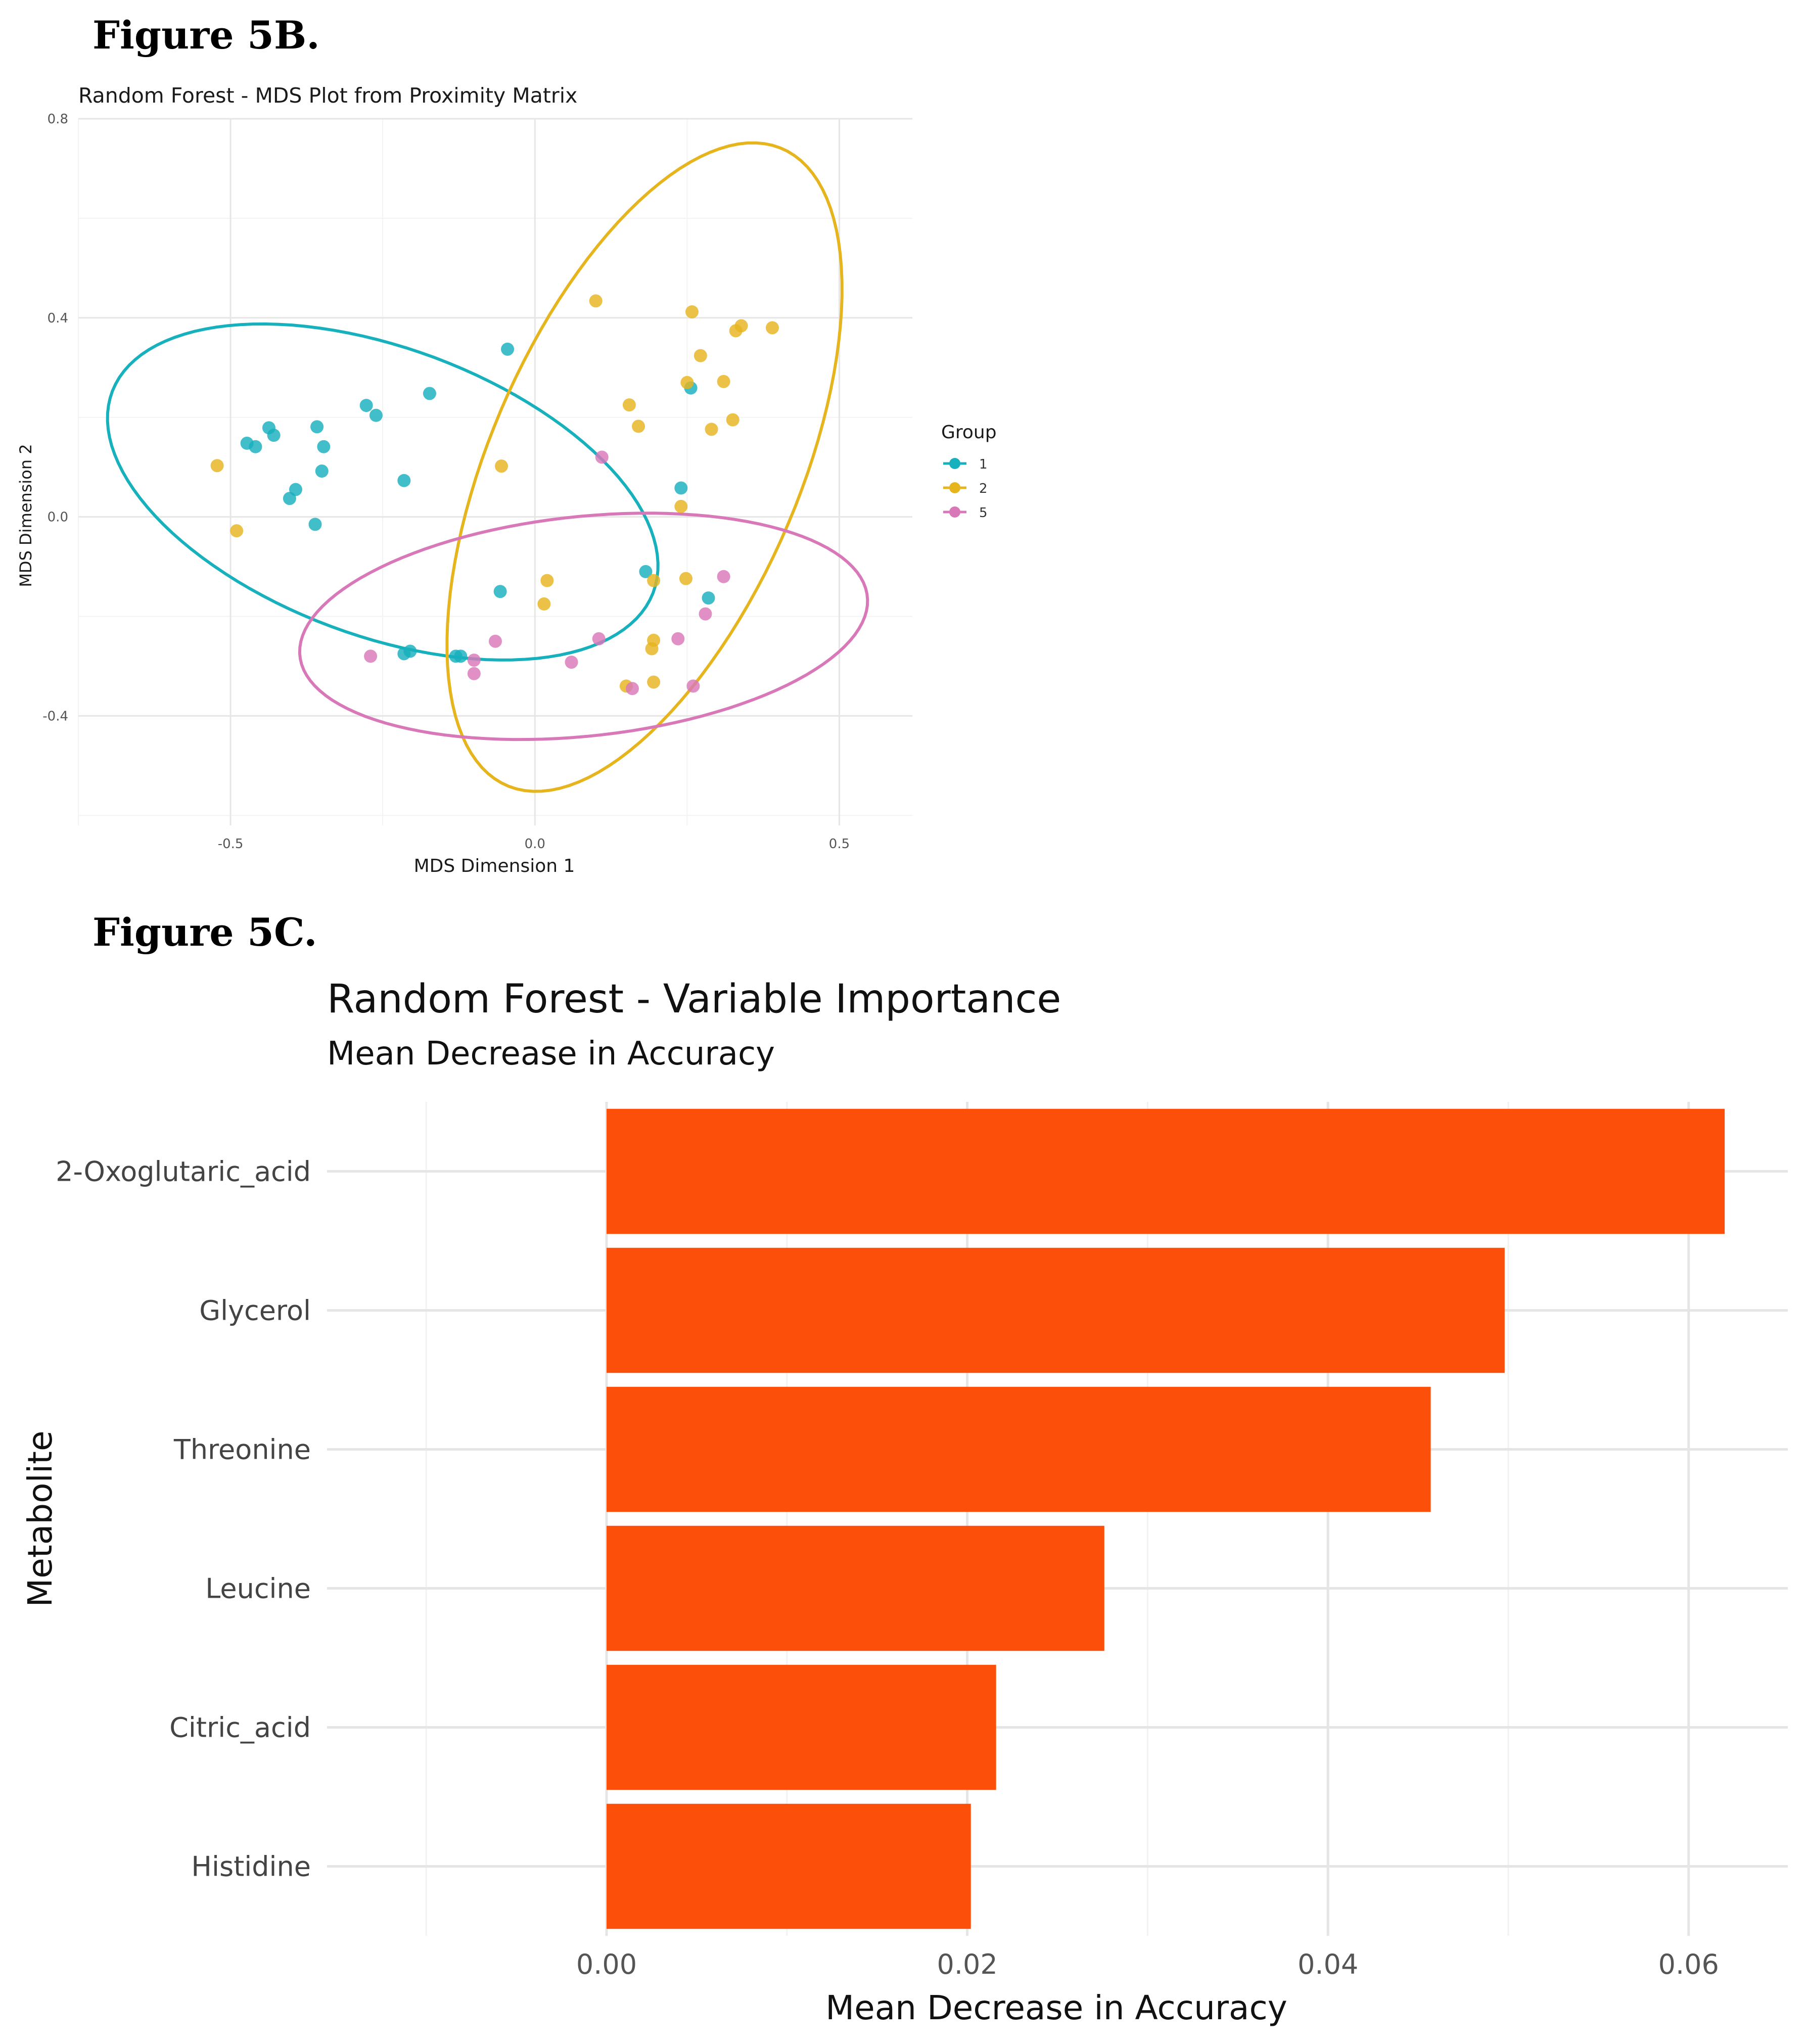 Image resolution: width=1805 pixels, height=2044 pixels. What do you see at coordinates (1019, 1449) in the screenshot?
I see `bar-Threonine` at bounding box center [1019, 1449].